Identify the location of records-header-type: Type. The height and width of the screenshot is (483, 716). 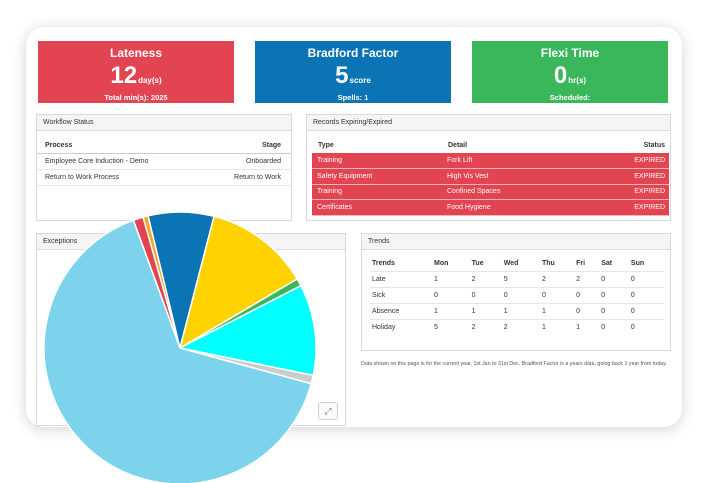
(326, 145).